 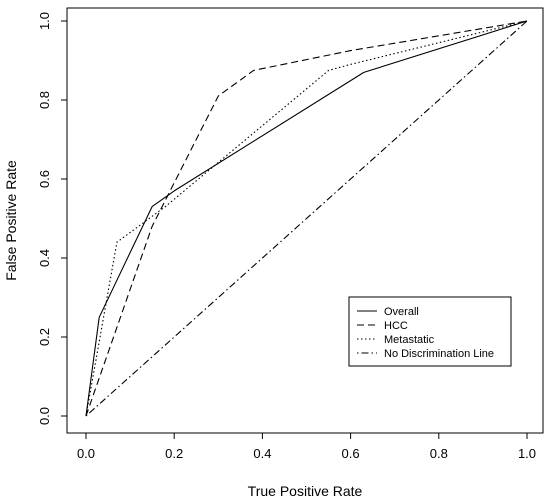 What do you see at coordinates (44, 21) in the screenshot?
I see `y-tick-label: 1.0` at bounding box center [44, 21].